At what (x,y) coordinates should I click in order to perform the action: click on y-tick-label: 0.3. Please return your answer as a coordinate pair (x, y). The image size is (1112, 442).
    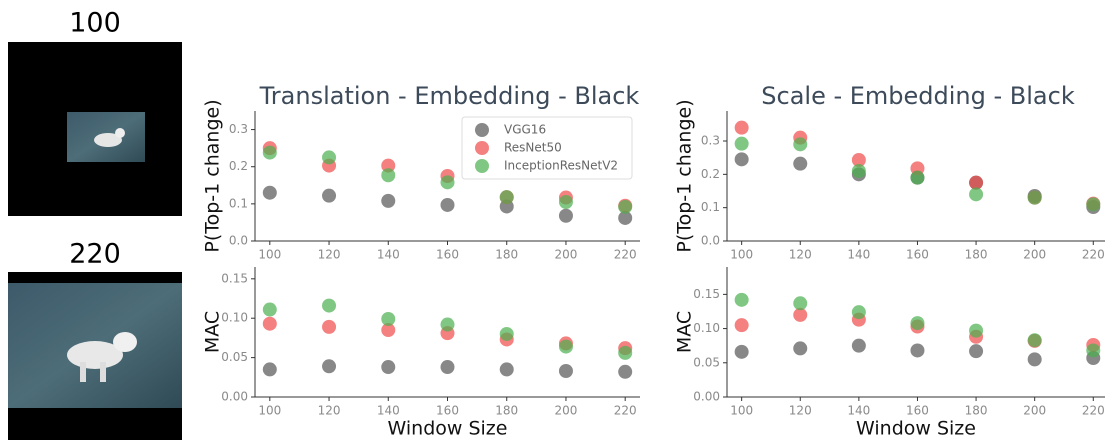
    Looking at the image, I should click on (710, 141).